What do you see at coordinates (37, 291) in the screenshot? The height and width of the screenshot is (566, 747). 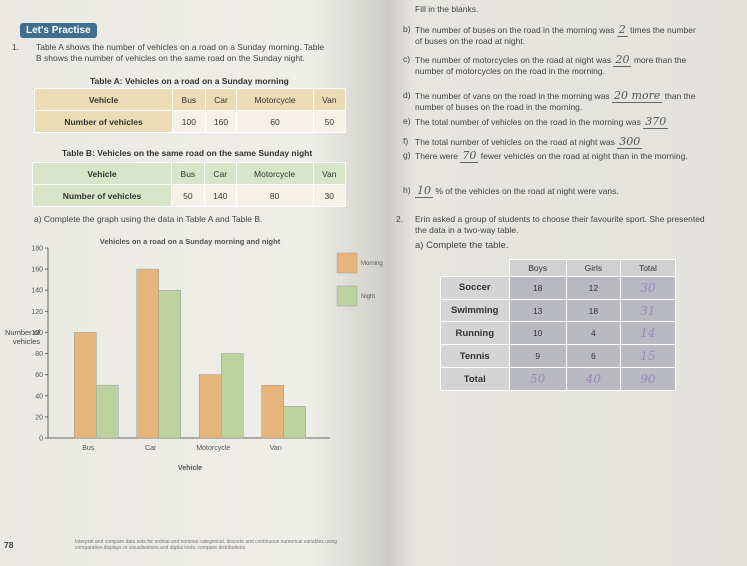 I see `y-tick-label: 140` at bounding box center [37, 291].